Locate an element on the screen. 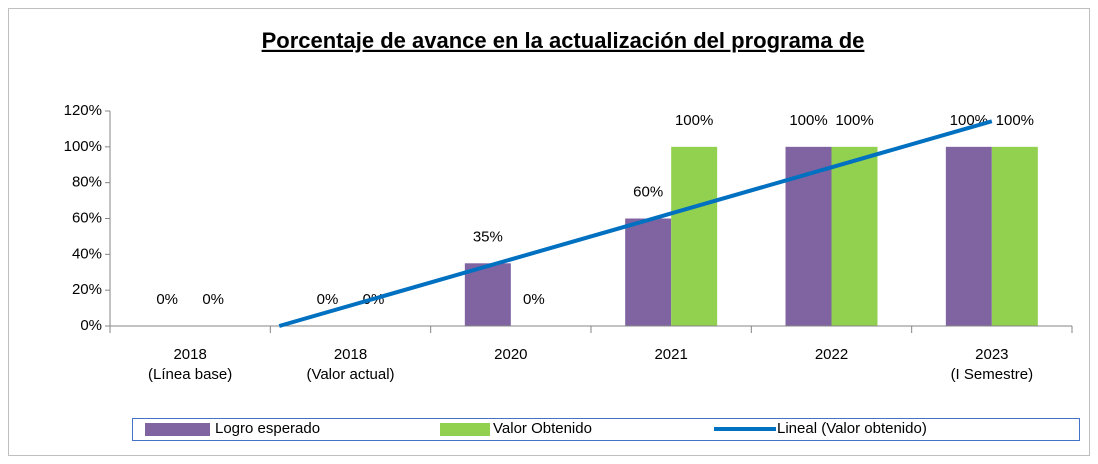  y-tick-label: 120% is located at coordinates (83, 110).